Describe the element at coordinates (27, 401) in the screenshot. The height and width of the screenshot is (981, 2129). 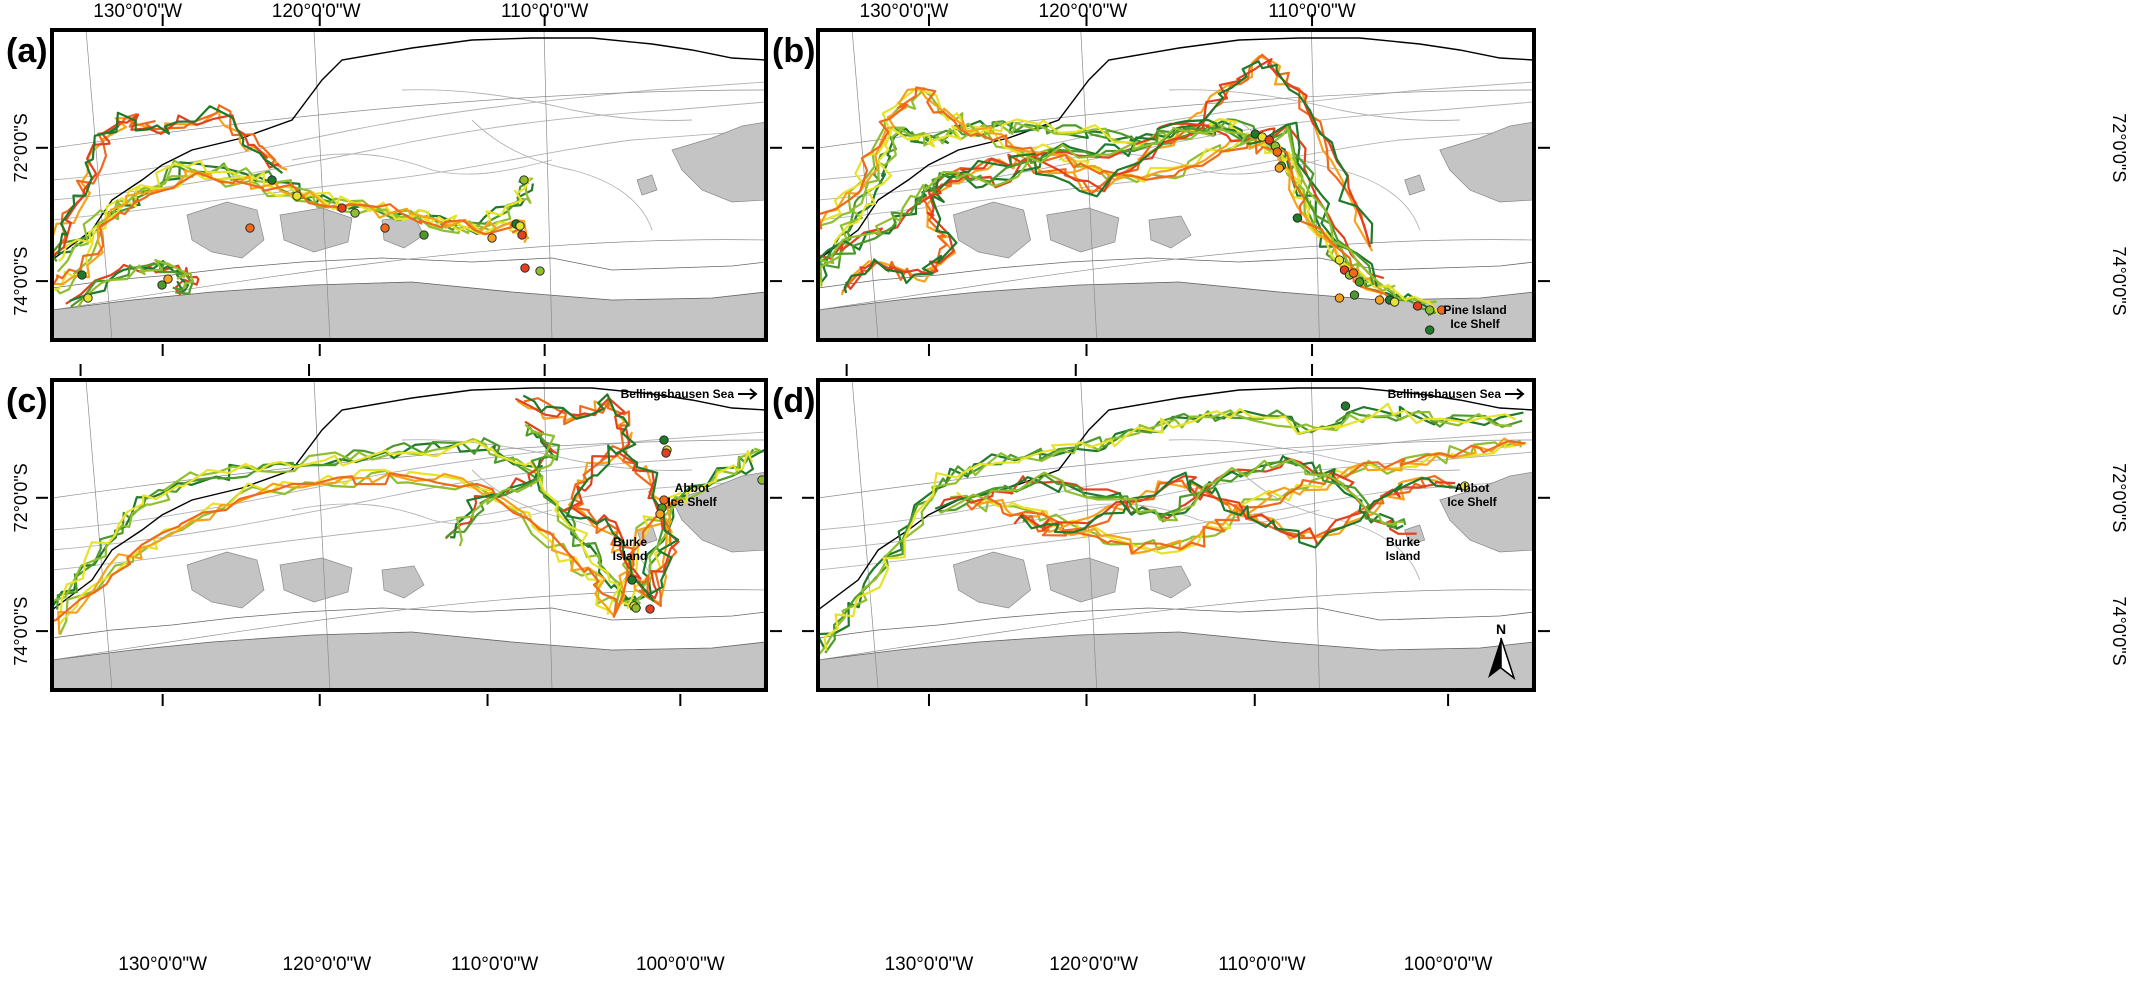
I see `panel-letter: (c)` at that location.